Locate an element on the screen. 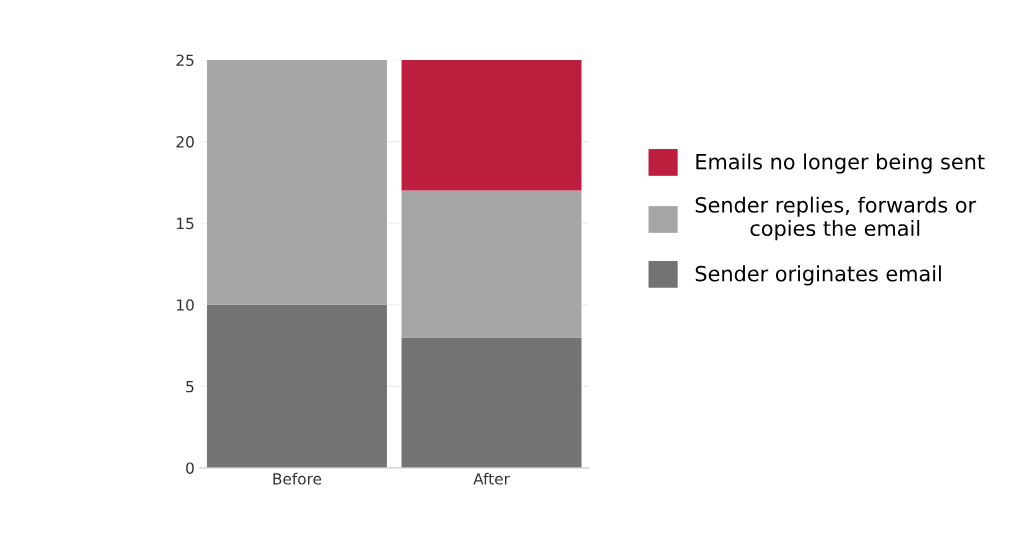 The height and width of the screenshot is (546, 1024). x-tick-label: After is located at coordinates (491, 478).